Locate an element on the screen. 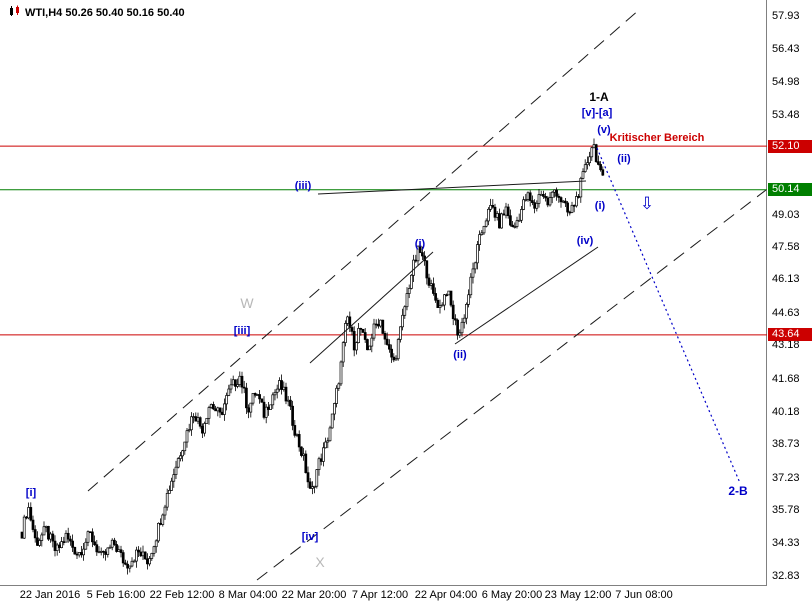 This screenshot has width=812, height=604. wave-label: [iv] is located at coordinates (310, 537).